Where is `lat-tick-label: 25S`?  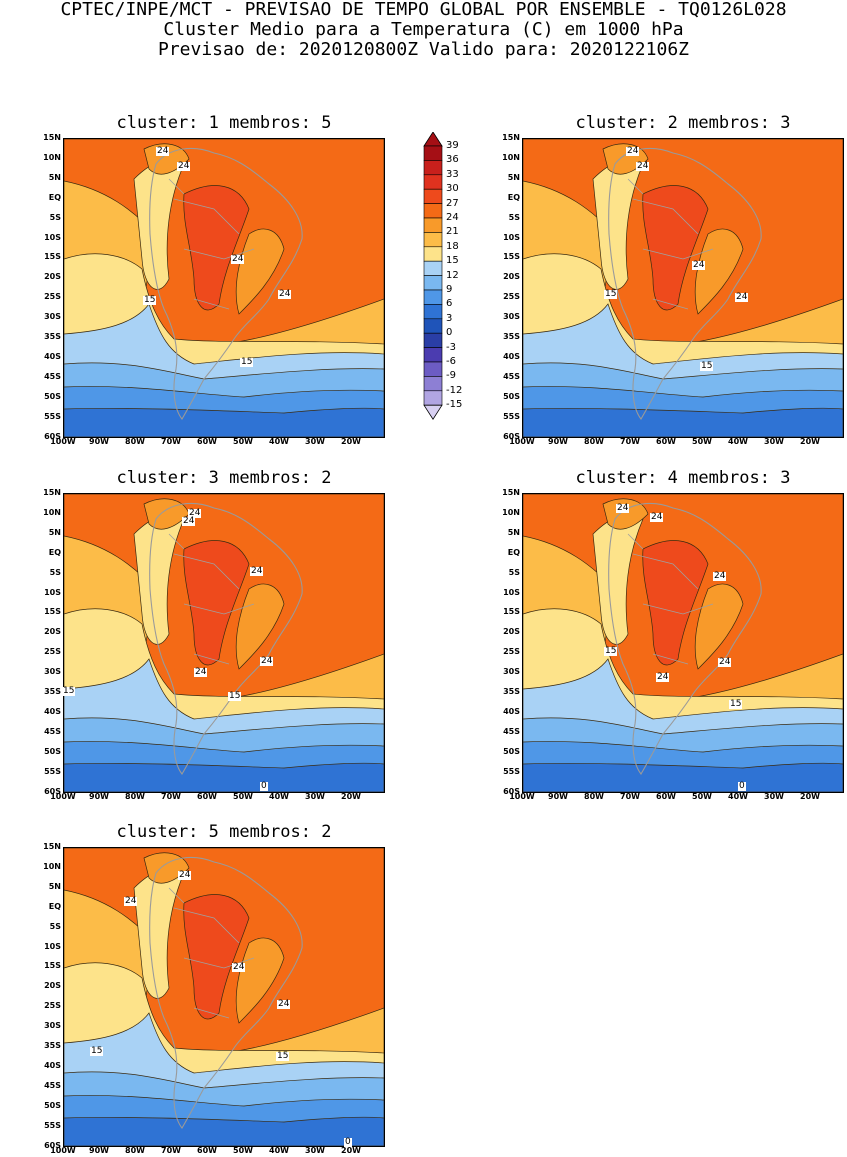
lat-tick-label: 25S is located at coordinates (511, 652).